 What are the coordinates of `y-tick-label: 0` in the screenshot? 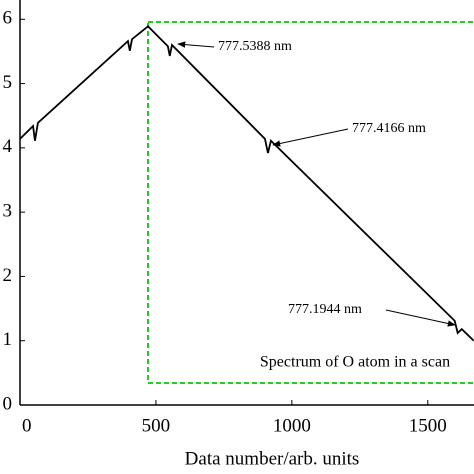 It's located at (8, 403).